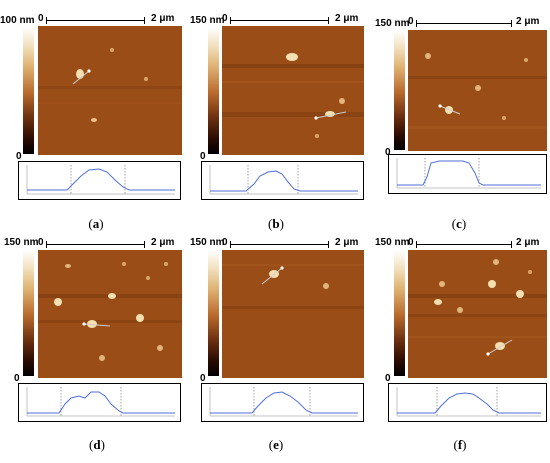 Image resolution: width=550 pixels, height=463 pixels. Describe the element at coordinates (96, 223) in the screenshot. I see `panel-caption-a: (a)` at that location.